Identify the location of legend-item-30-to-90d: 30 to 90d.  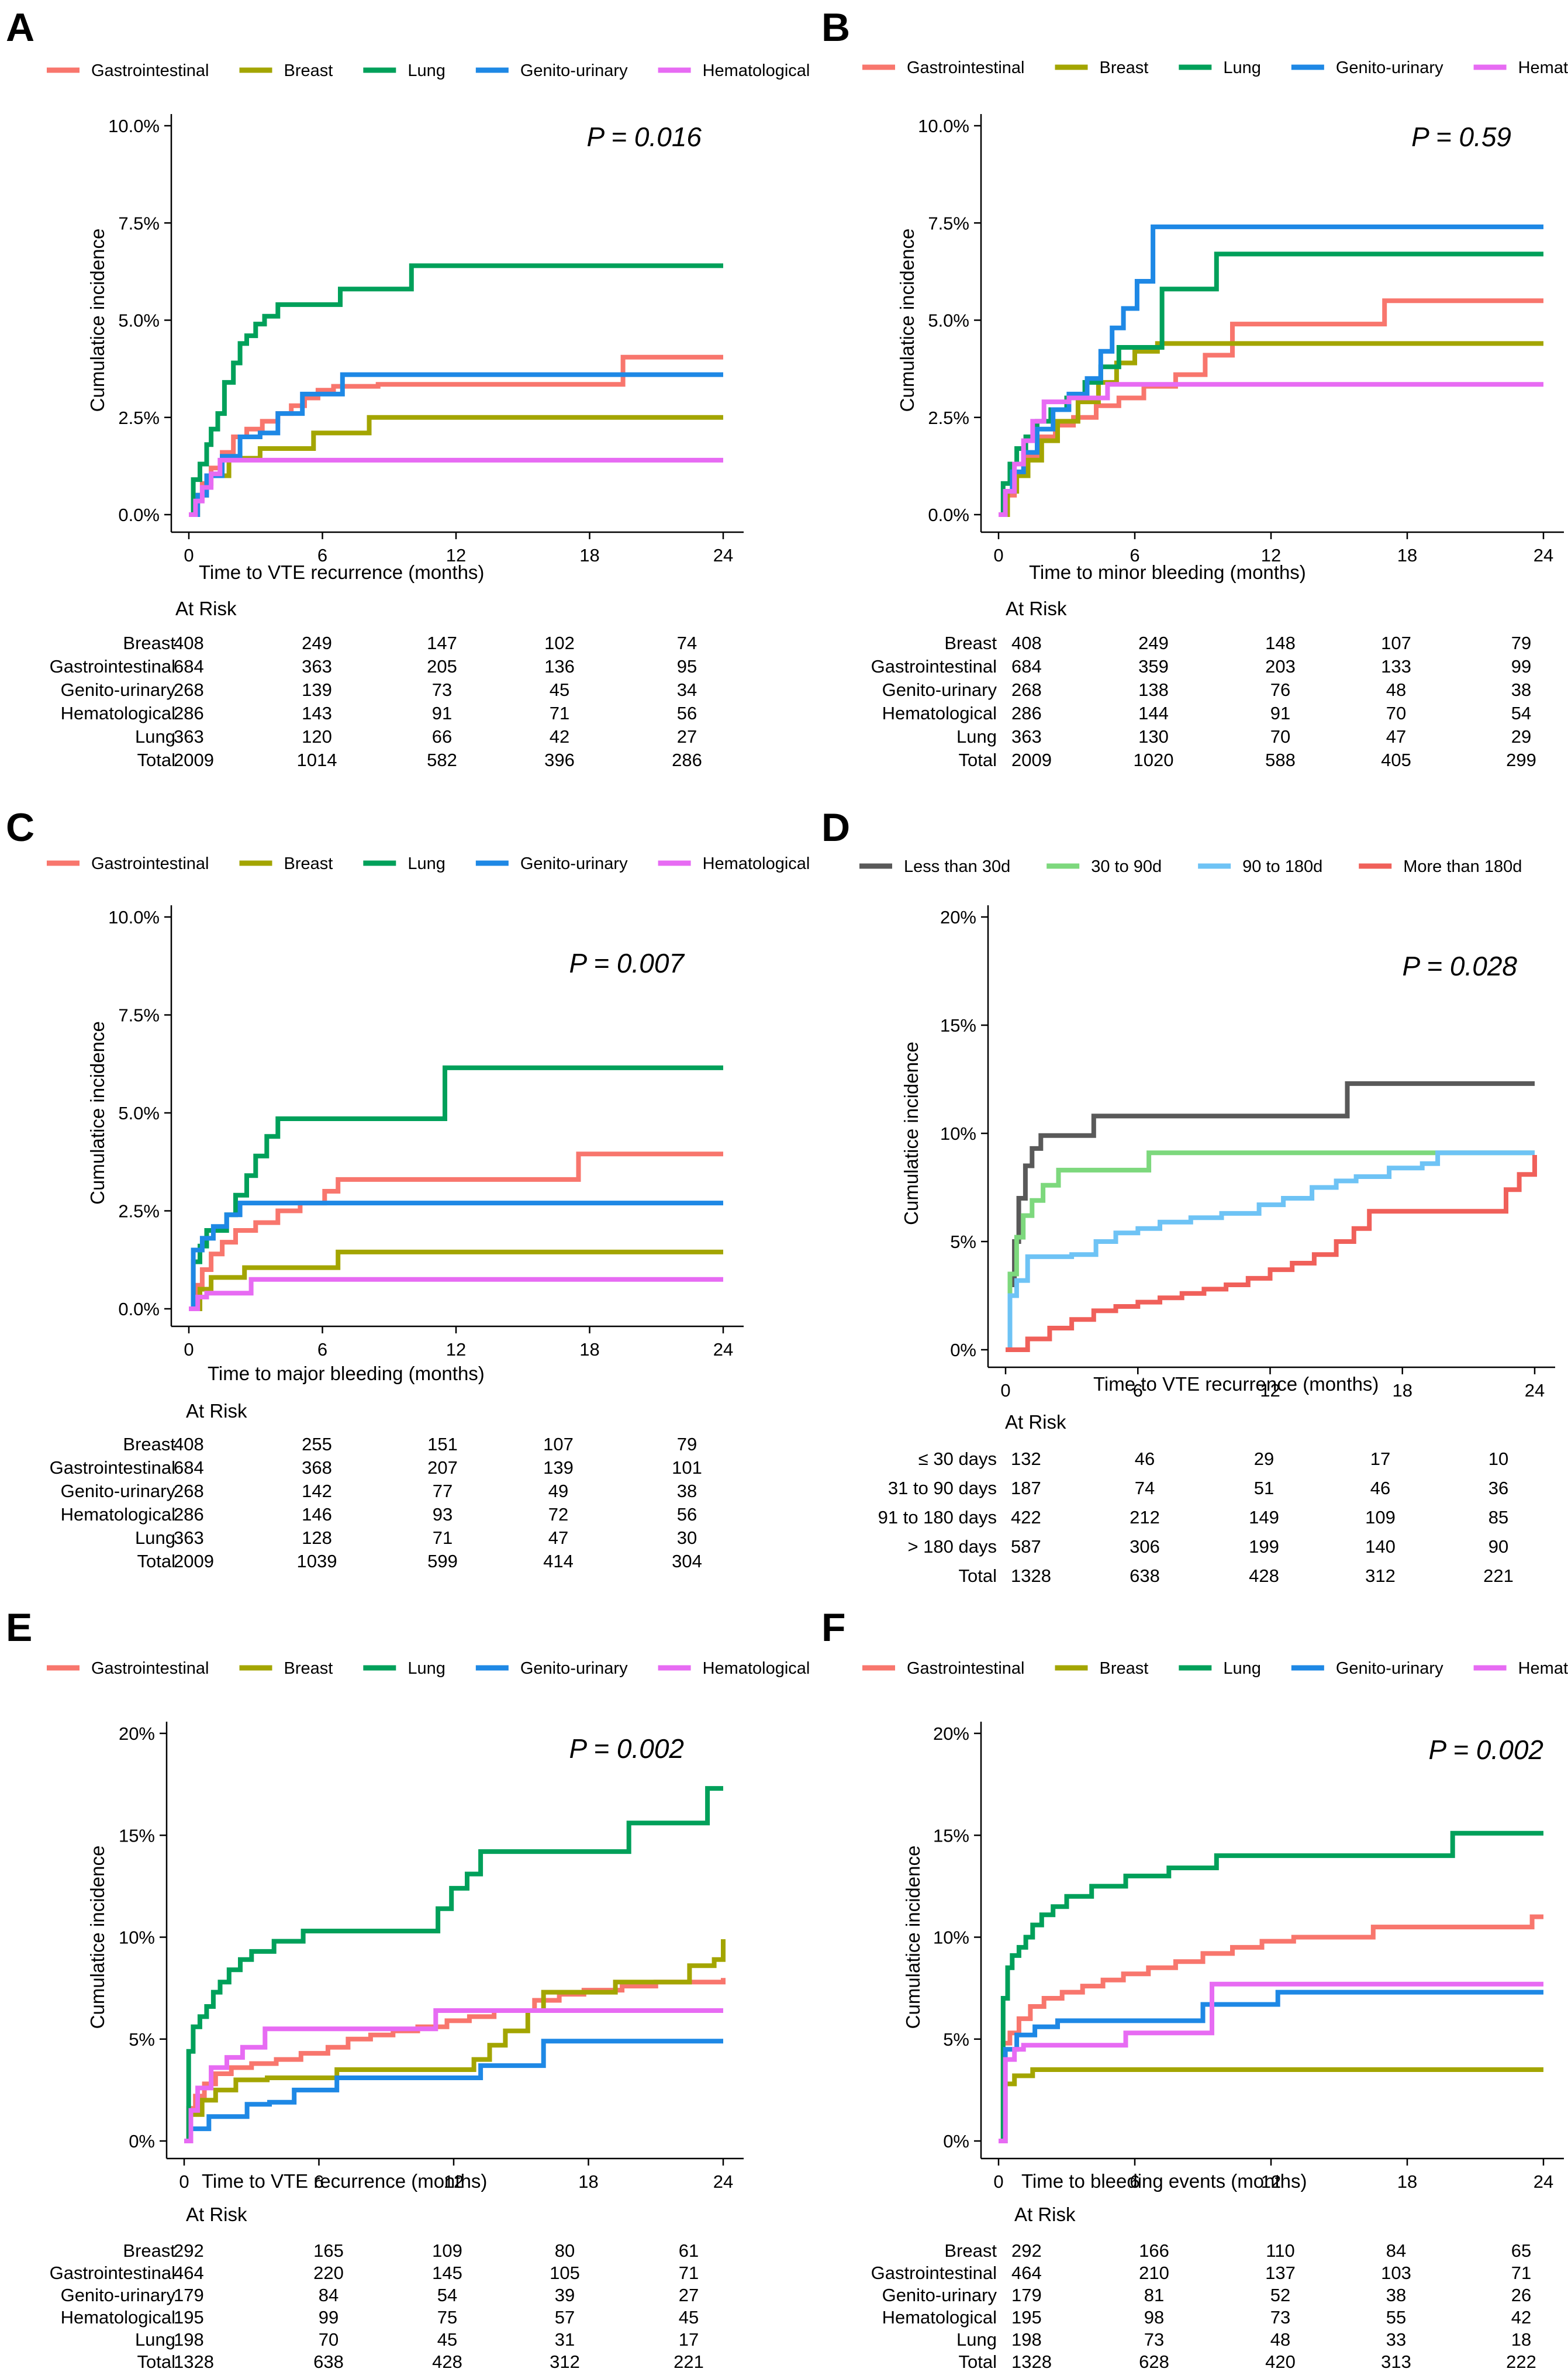
(1104, 866).